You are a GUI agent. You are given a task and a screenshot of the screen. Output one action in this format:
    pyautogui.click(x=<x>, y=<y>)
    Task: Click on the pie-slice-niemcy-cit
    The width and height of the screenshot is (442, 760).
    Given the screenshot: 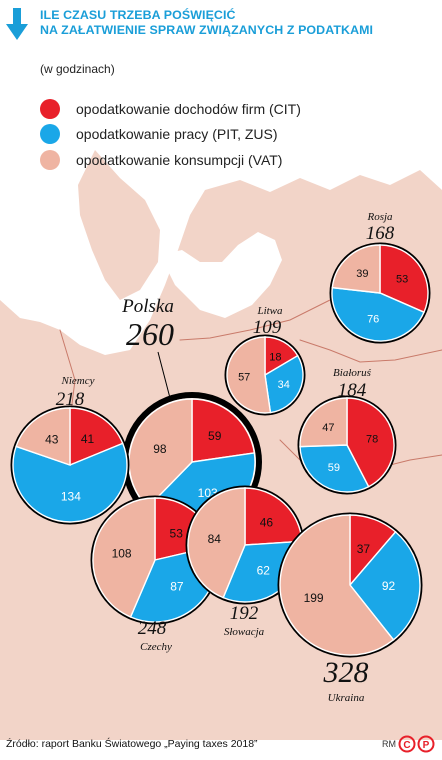 What is the action you would take?
    pyautogui.click(x=96, y=437)
    